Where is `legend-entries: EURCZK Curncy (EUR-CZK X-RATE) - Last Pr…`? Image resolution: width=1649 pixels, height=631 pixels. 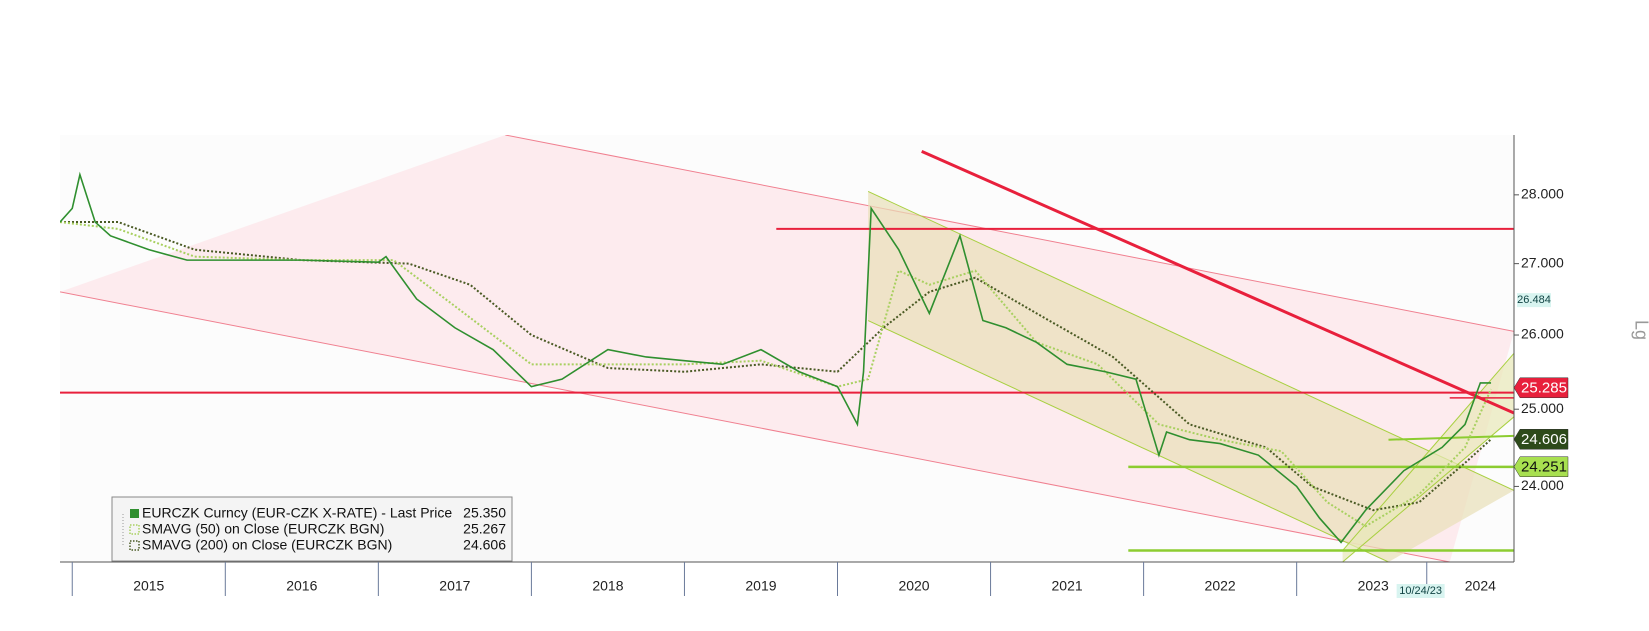 legend-entries: EURCZK Curncy (EUR-CZK X-RATE) - Last Pr… is located at coordinates (314, 529).